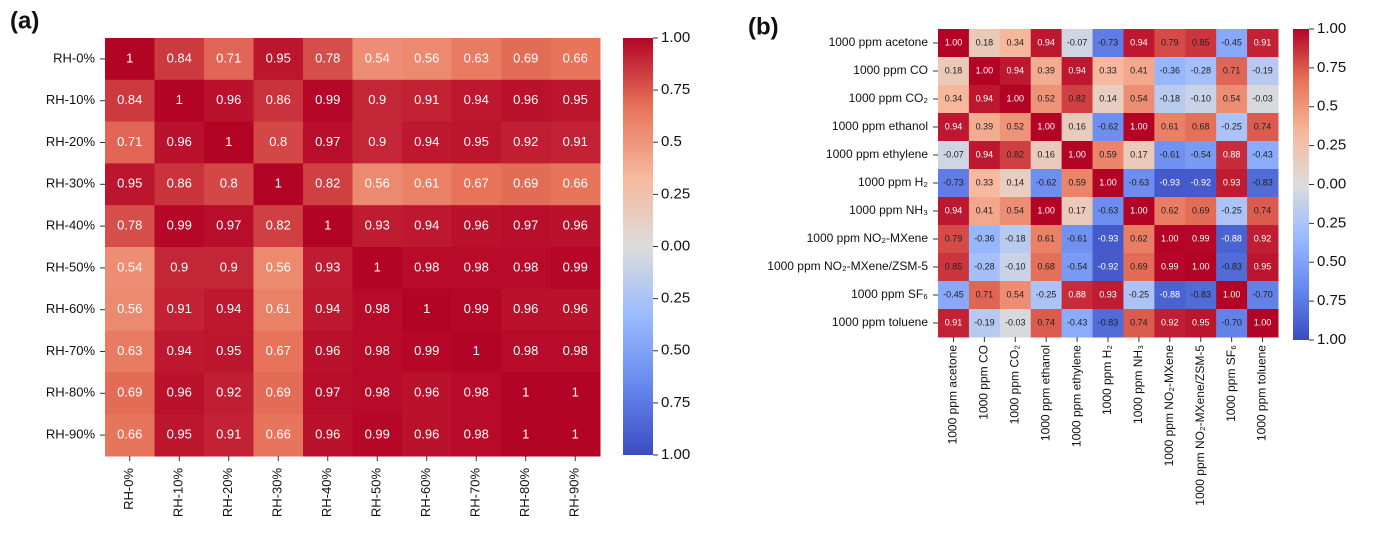 Image resolution: width=1378 pixels, height=552 pixels. What do you see at coordinates (524, 493) in the screenshot?
I see `x-tick-label: RH-80%` at bounding box center [524, 493].